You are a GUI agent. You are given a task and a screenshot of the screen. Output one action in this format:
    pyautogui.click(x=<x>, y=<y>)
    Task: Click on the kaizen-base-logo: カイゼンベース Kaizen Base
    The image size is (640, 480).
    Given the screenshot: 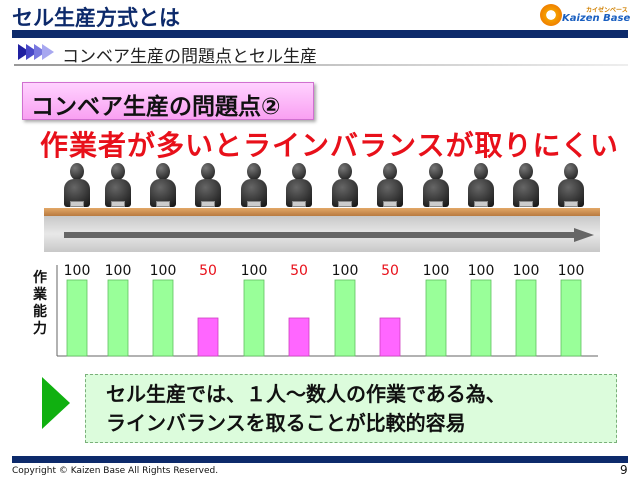 What is the action you would take?
    pyautogui.click(x=586, y=16)
    